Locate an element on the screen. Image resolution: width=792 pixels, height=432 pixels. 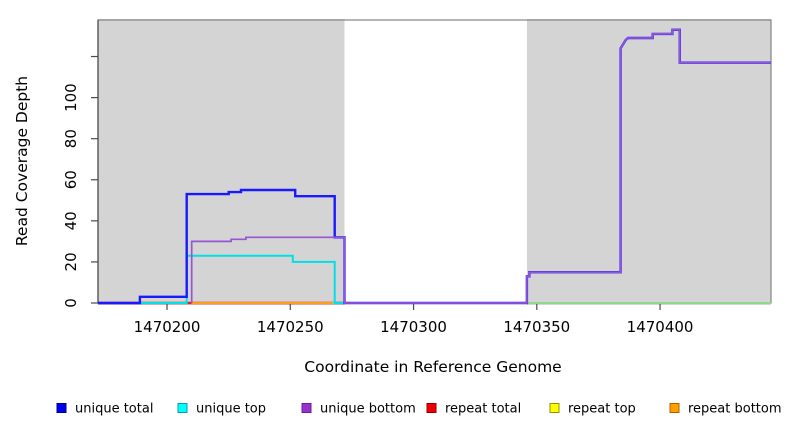
y-axis-title: Read Coverage Depth is located at coordinates (22, 161).